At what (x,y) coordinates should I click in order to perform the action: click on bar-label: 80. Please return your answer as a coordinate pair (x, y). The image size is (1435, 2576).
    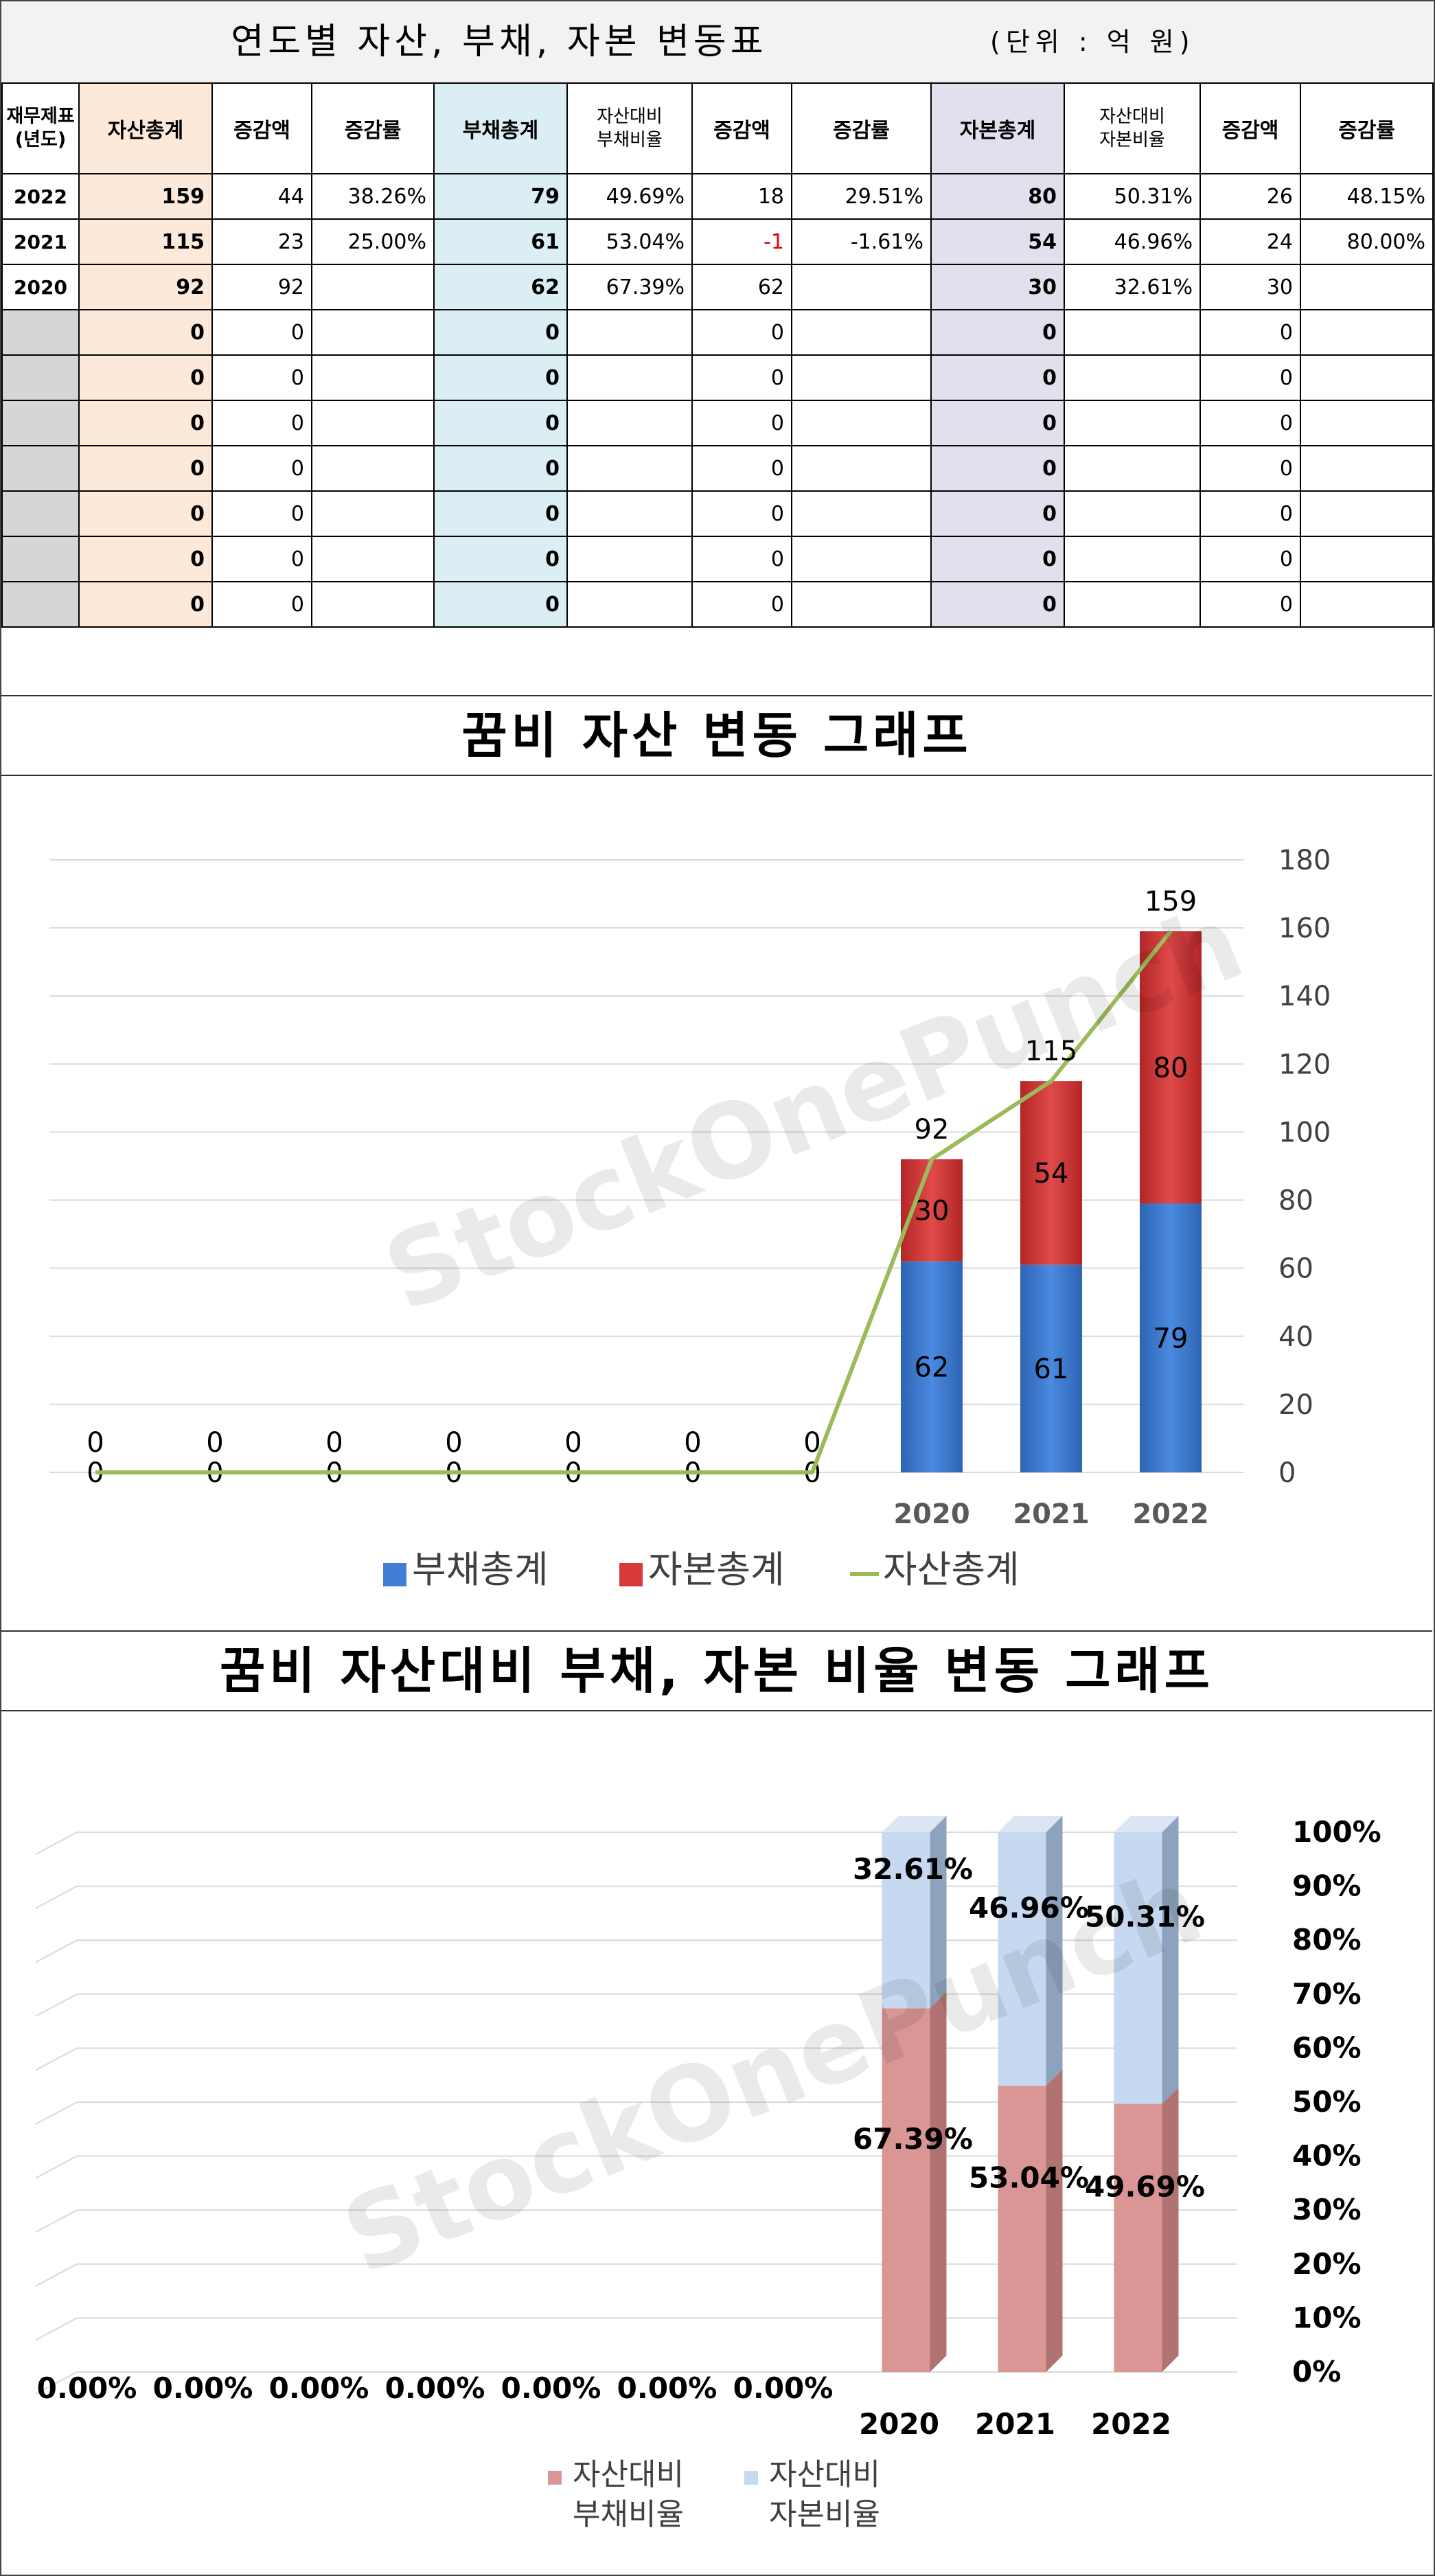
    Looking at the image, I should click on (1171, 1068).